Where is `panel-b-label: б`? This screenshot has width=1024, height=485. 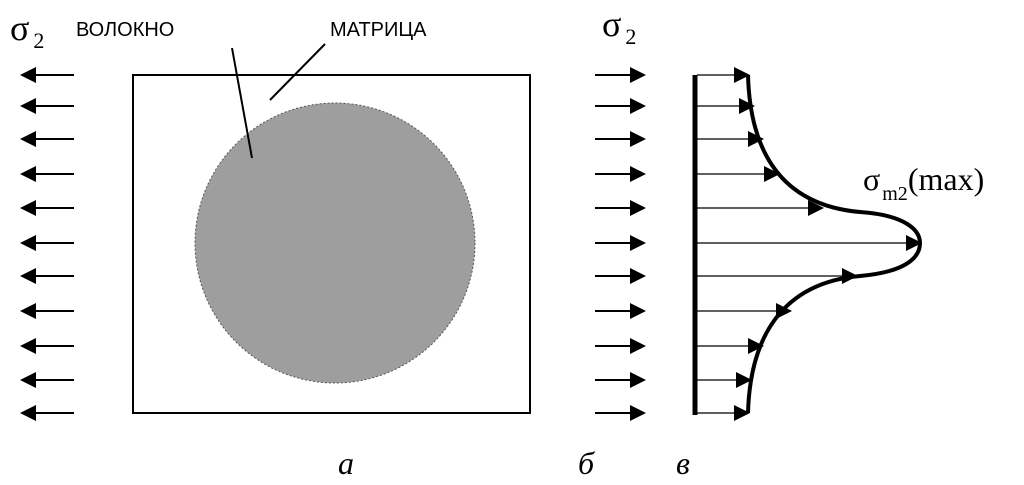 panel-b-label: б is located at coordinates (586, 463).